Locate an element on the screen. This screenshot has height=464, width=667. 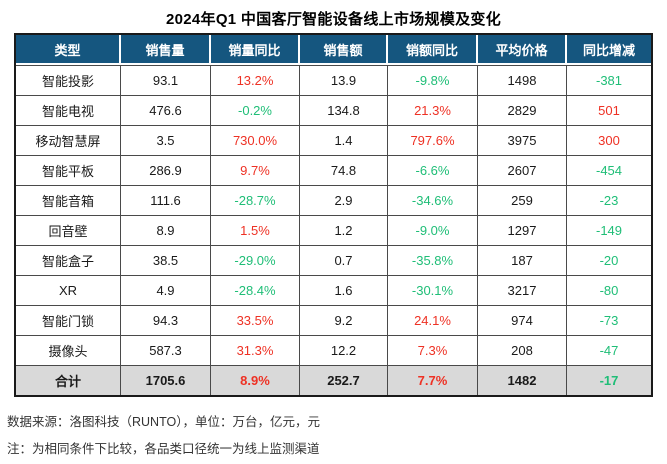
table-cell: -0.2% is located at coordinates (255, 110).